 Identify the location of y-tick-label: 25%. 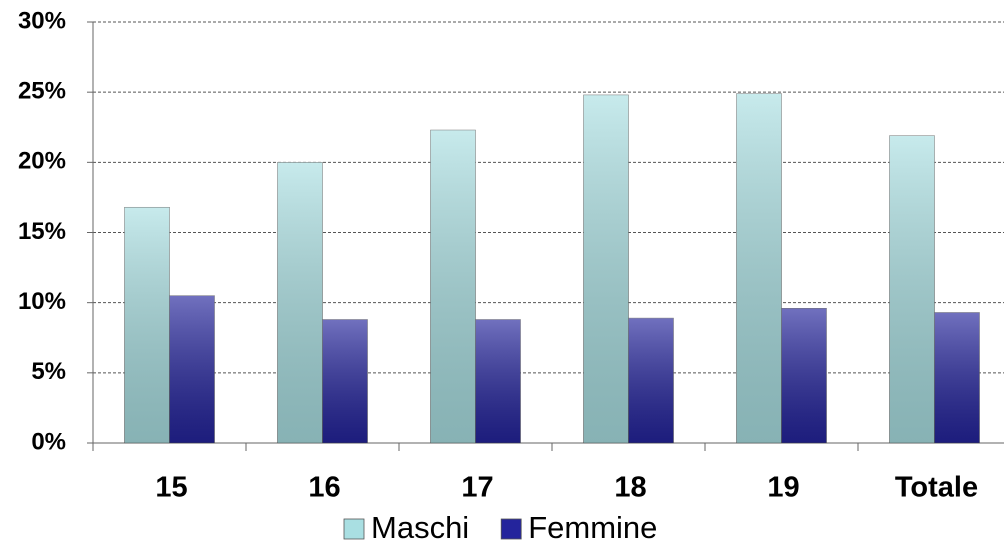
(42, 91).